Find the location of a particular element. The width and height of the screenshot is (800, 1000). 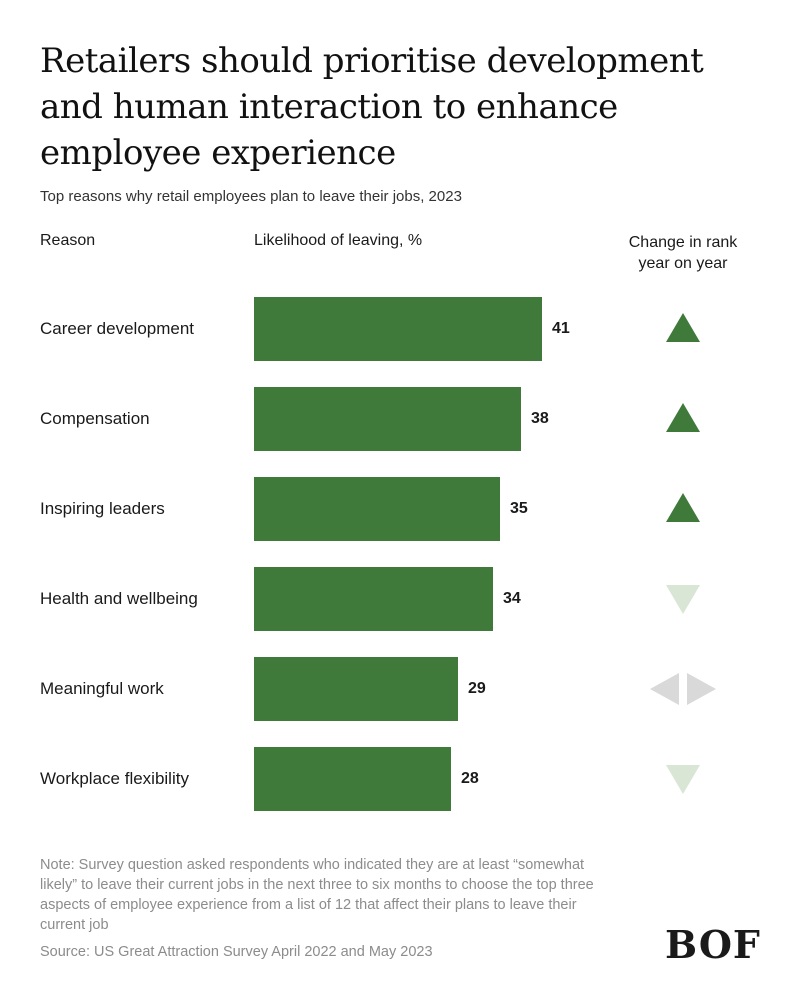

bar-value-label: 34 is located at coordinates (512, 598).